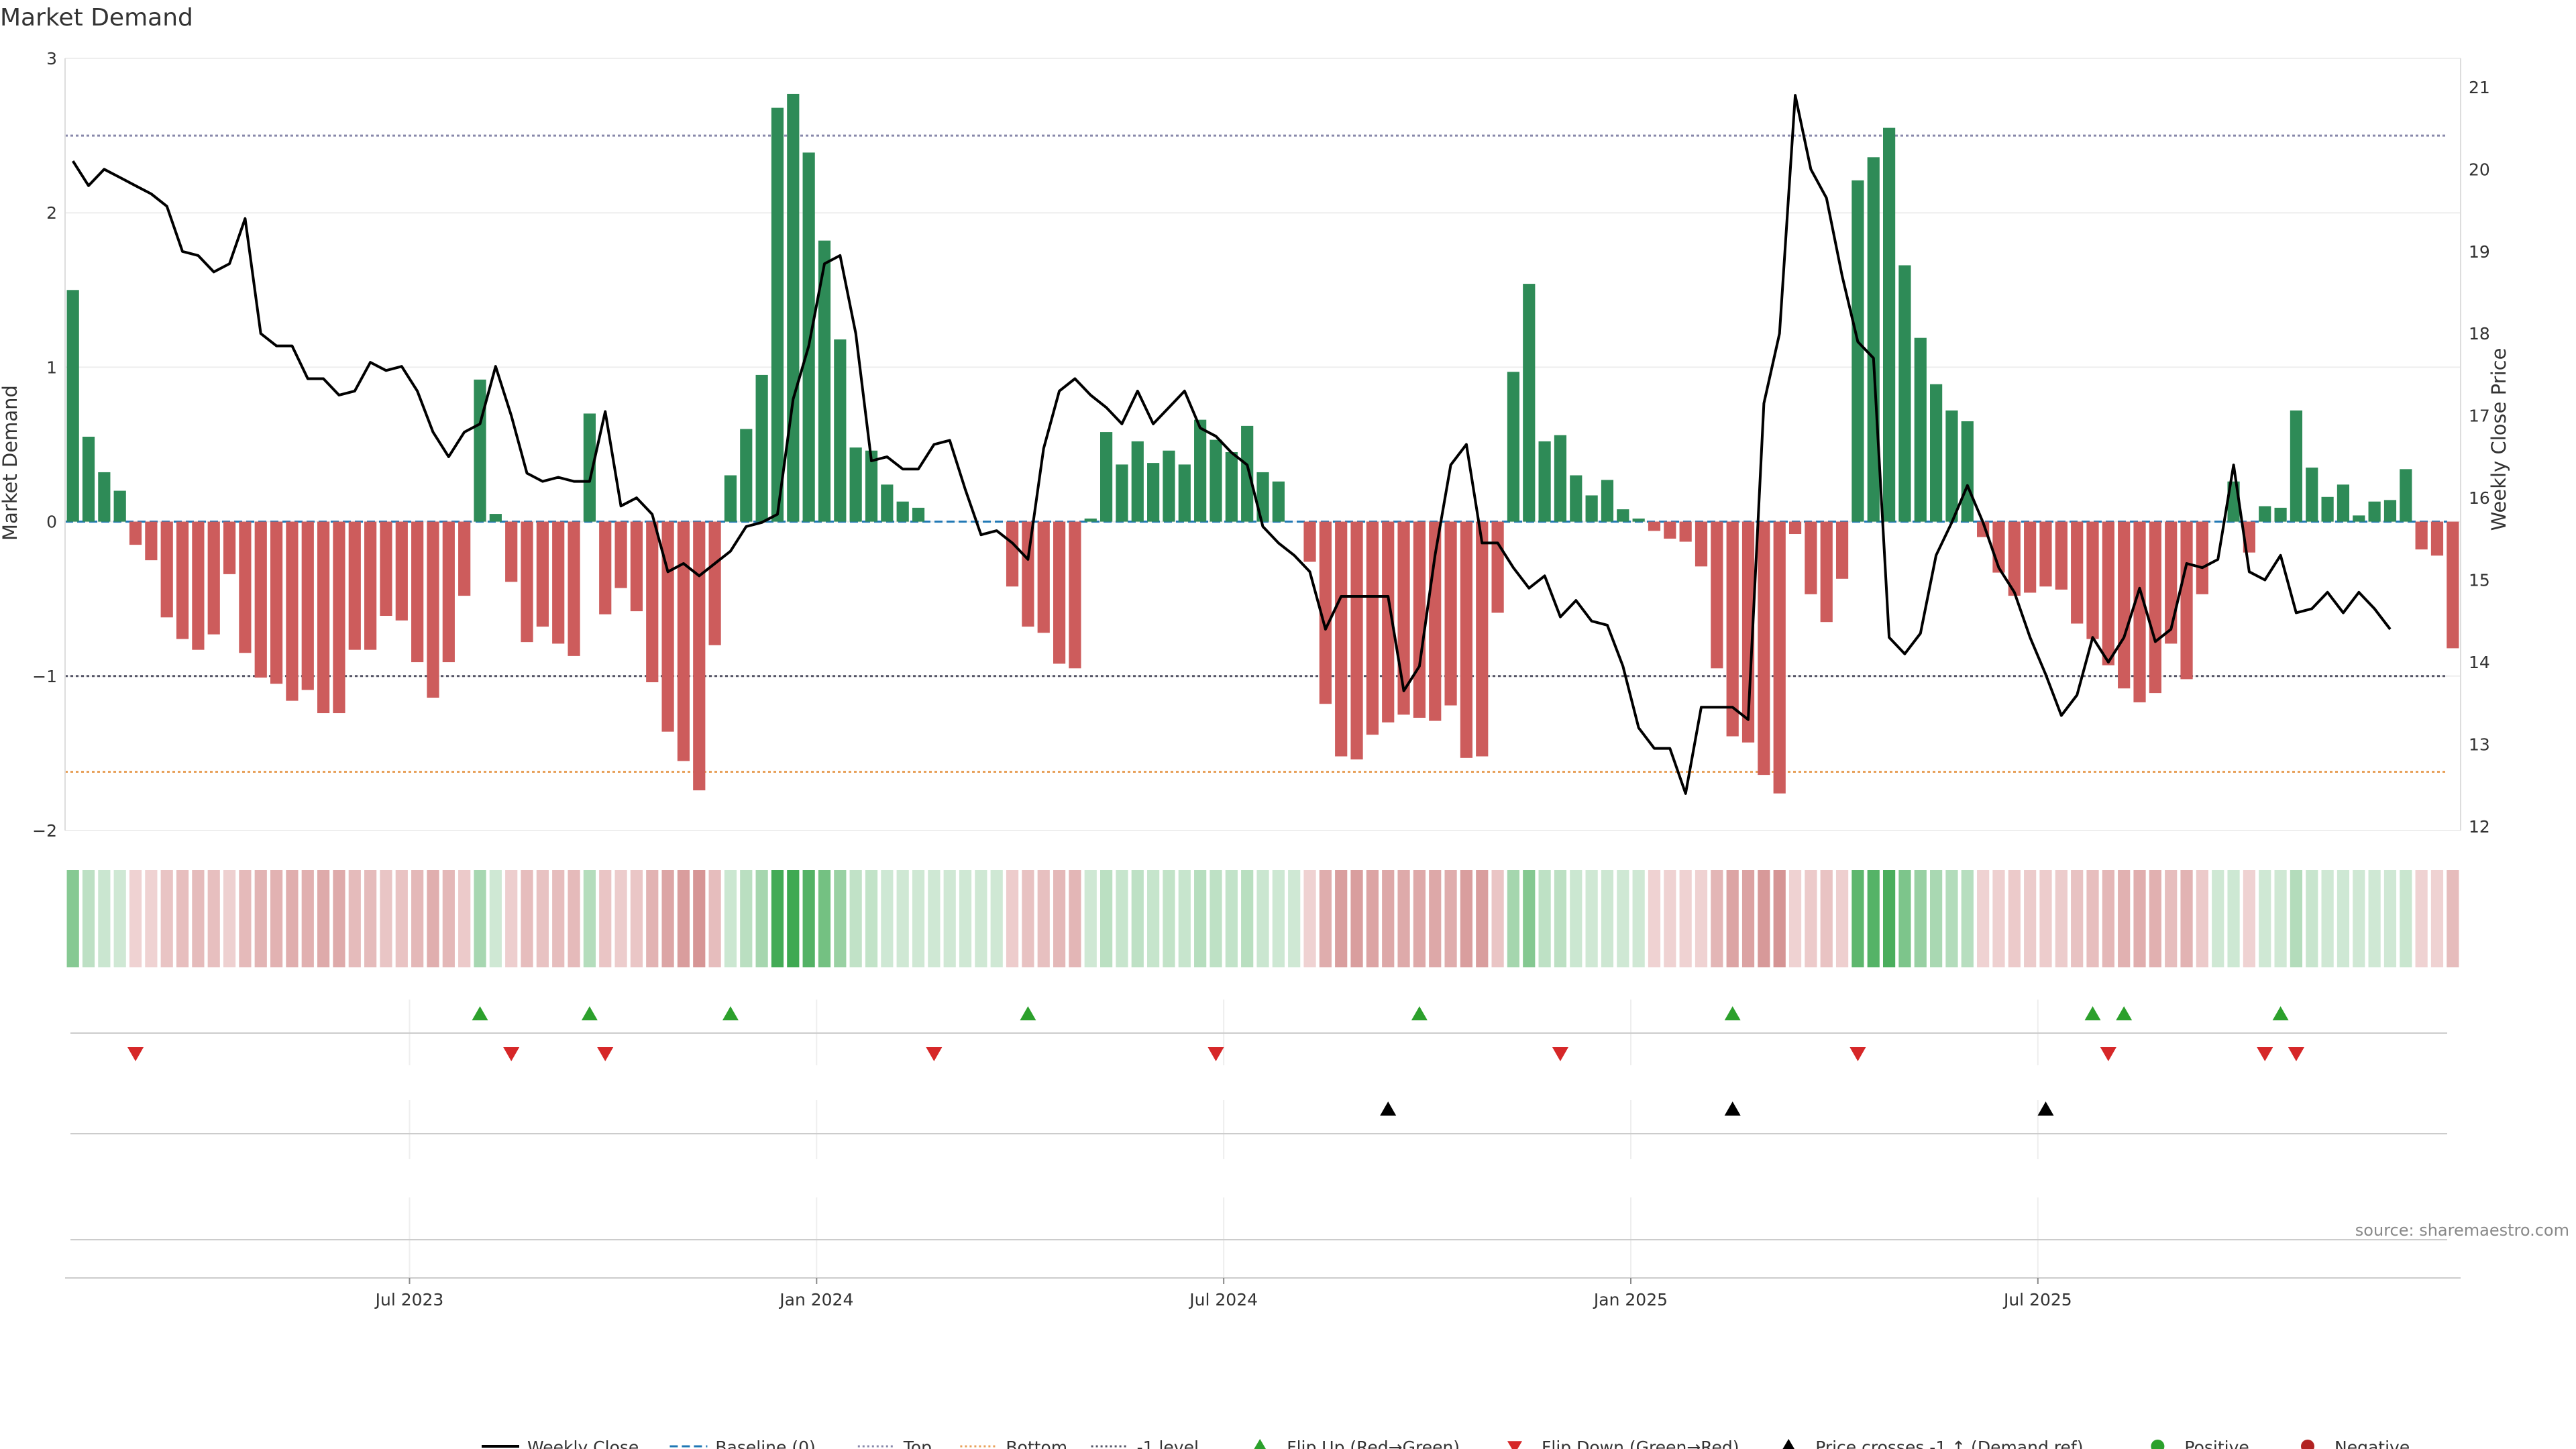  What do you see at coordinates (409, 1299) in the screenshot?
I see `x-tick-label: Jul 2023` at bounding box center [409, 1299].